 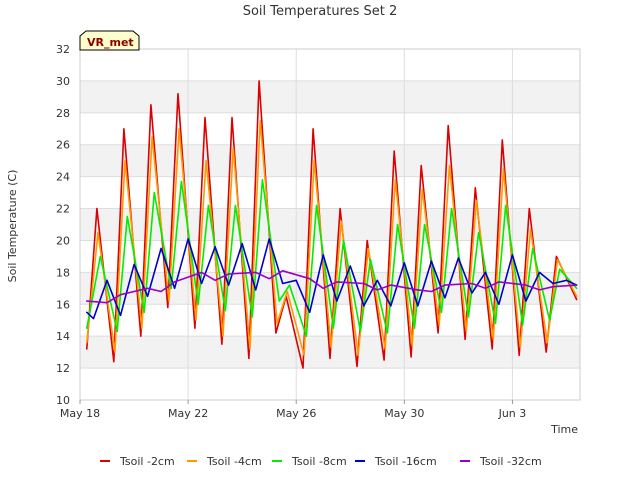 I want to click on legend-item-3: Tsoil -8cm, so click(x=309, y=461).